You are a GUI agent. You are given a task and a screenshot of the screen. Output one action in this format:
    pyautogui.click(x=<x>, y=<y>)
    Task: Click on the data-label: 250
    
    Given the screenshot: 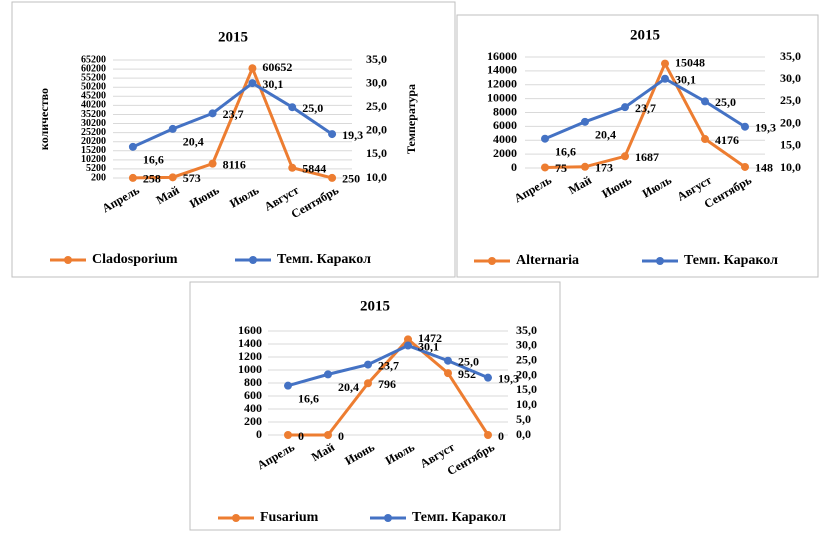 What is the action you would take?
    pyautogui.click(x=351, y=179)
    